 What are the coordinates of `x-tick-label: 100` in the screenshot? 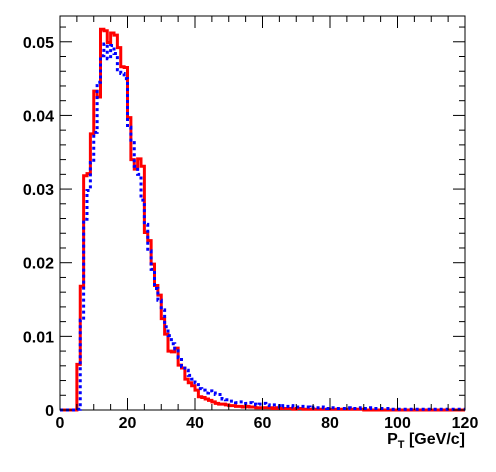 It's located at (397, 423).